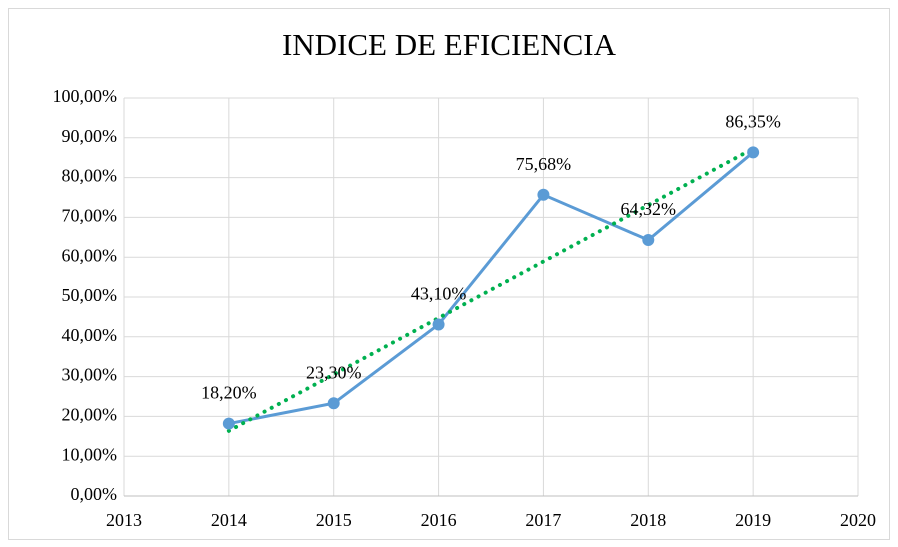  I want to click on y-tick-label: 20,00%, so click(90, 415).